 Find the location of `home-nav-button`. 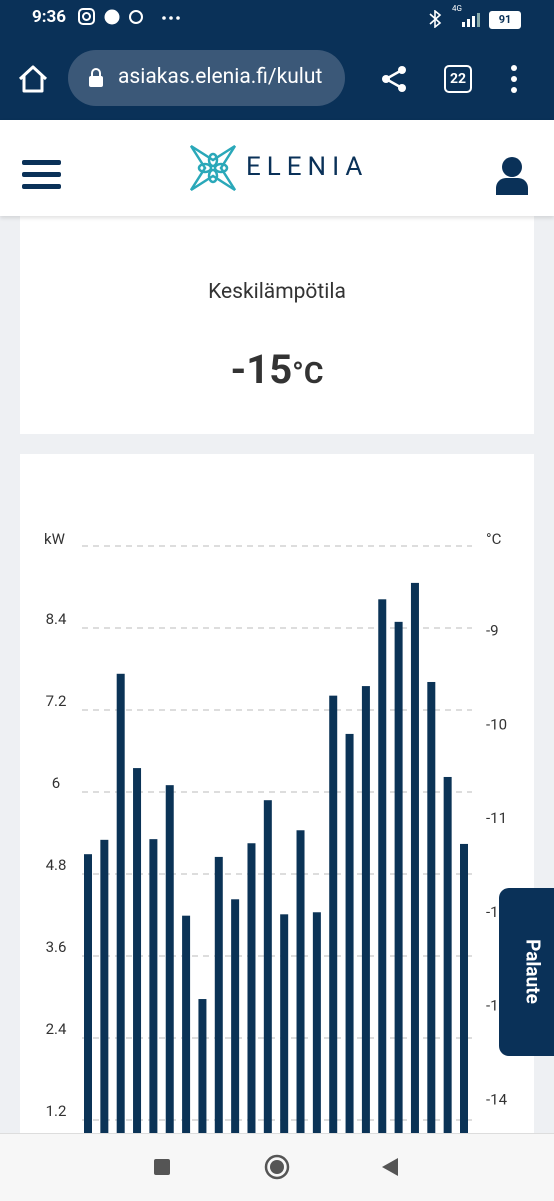

home-nav-button is located at coordinates (277, 1167).